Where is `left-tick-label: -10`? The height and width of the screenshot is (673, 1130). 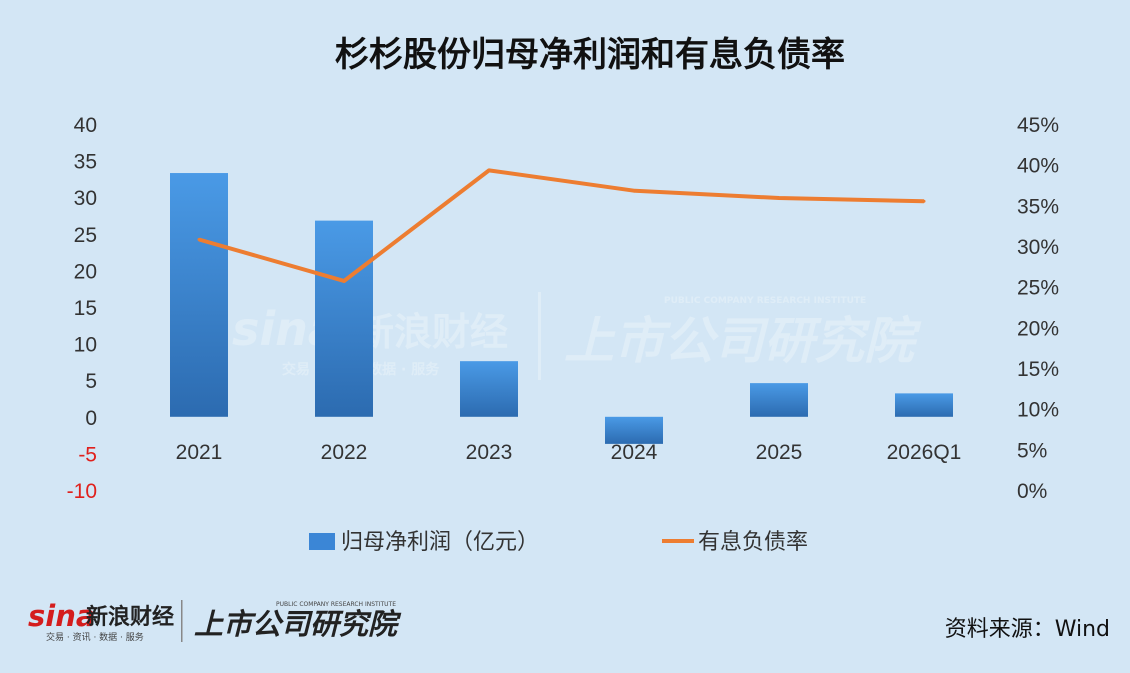 left-tick-label: -10 is located at coordinates (82, 491).